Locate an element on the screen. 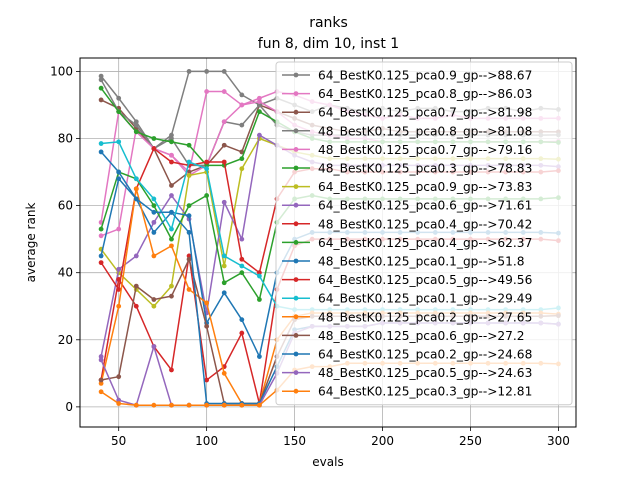 The height and width of the screenshot is (480, 640). legend-label: 64_BestK0.125_pca0.9_gp-->73.83 is located at coordinates (425, 187).